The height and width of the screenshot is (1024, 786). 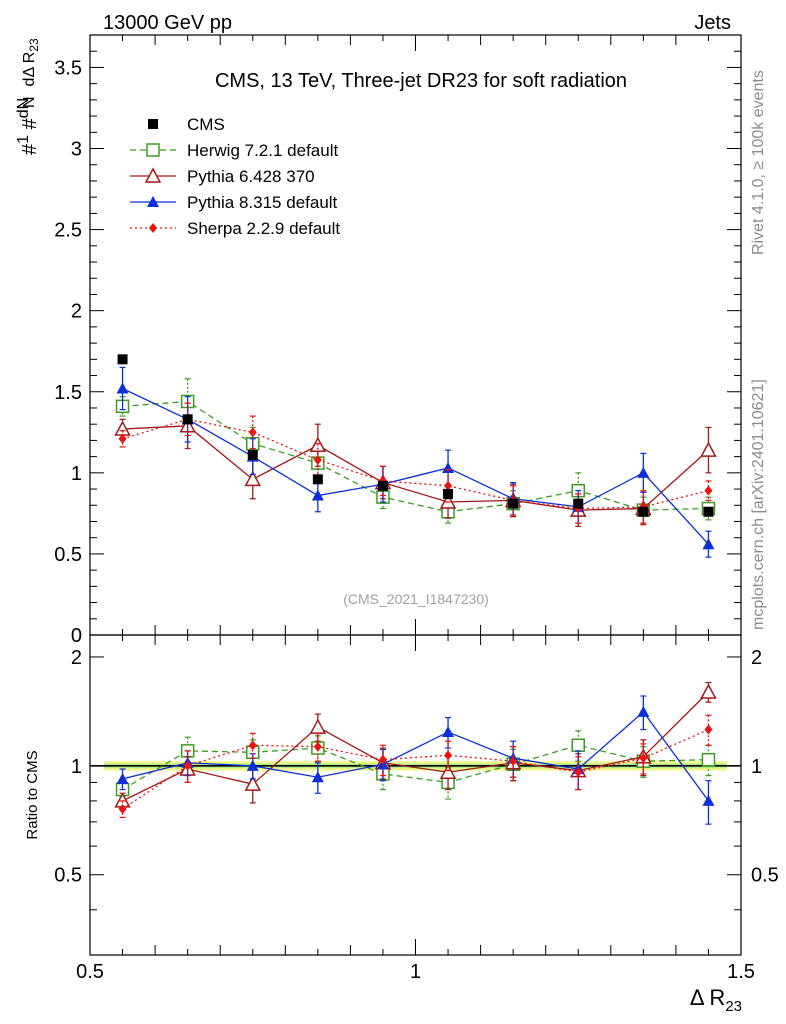 I want to click on legend-label: Herwig 7.2.1 default, so click(x=262, y=150).